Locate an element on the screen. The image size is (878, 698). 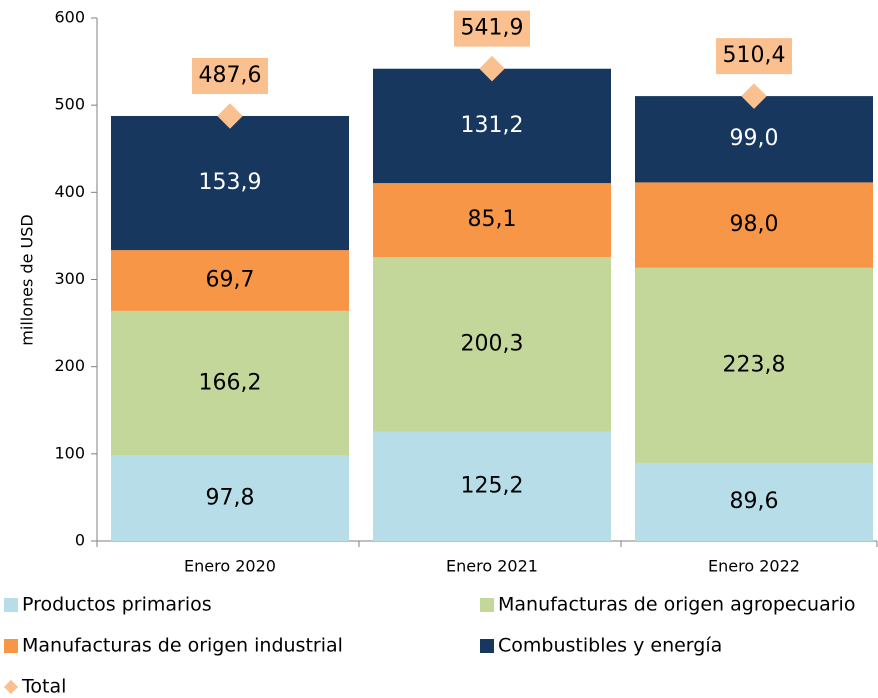
y-tick-label: 400 is located at coordinates (69, 191).